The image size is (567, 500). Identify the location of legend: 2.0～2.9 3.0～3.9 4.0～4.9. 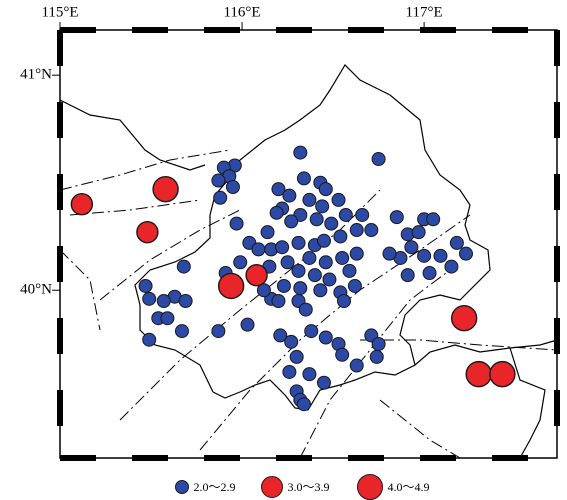
(302, 487).